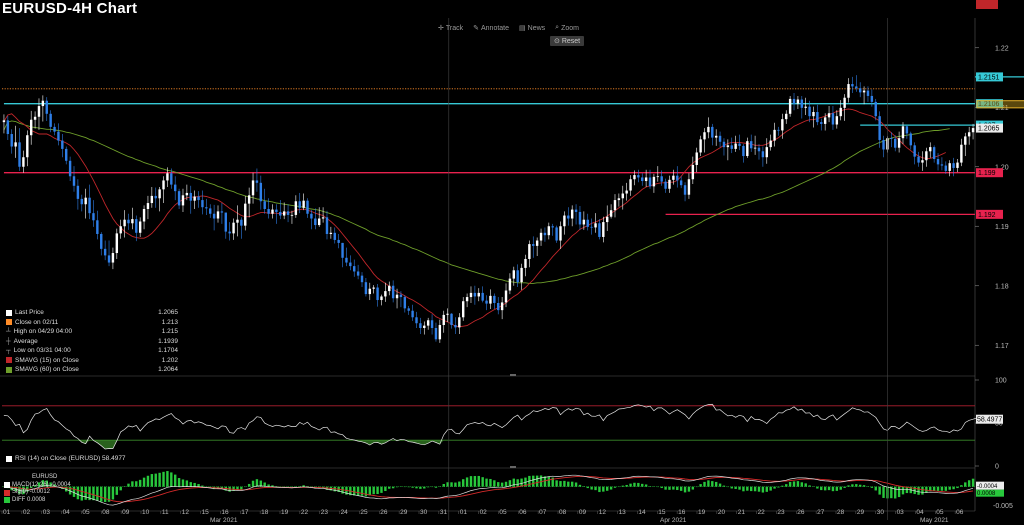 Image resolution: width=1024 pixels, height=525 pixels. Describe the element at coordinates (265, 512) in the screenshot. I see `x-tick-label: 18` at that location.